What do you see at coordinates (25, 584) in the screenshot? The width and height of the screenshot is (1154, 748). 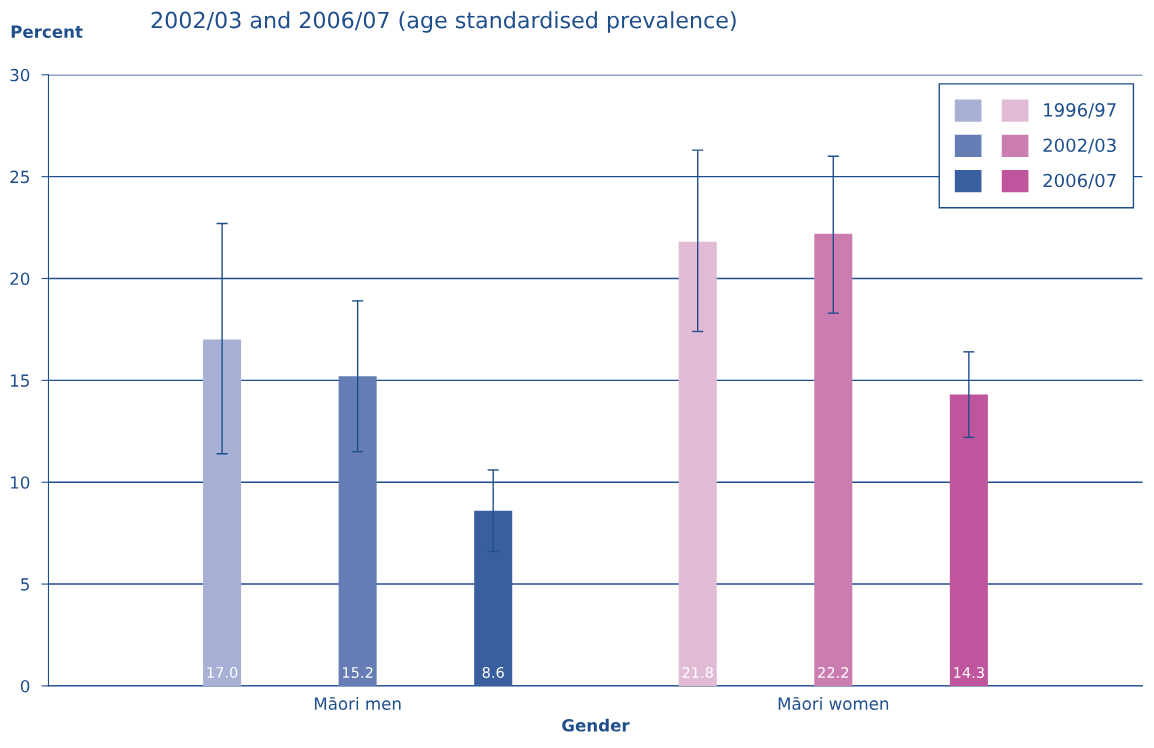 I see `y-tick-label: 5` at bounding box center [25, 584].